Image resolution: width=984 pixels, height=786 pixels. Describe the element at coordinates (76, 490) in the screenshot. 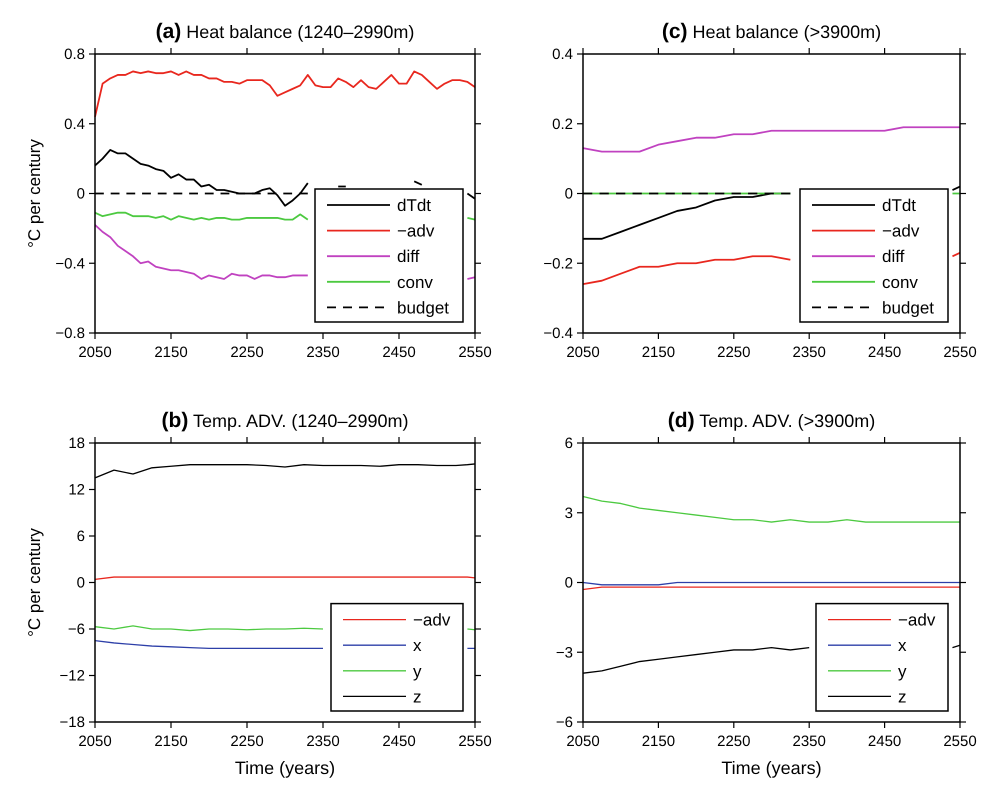

I see `y-tick-label: 12` at that location.